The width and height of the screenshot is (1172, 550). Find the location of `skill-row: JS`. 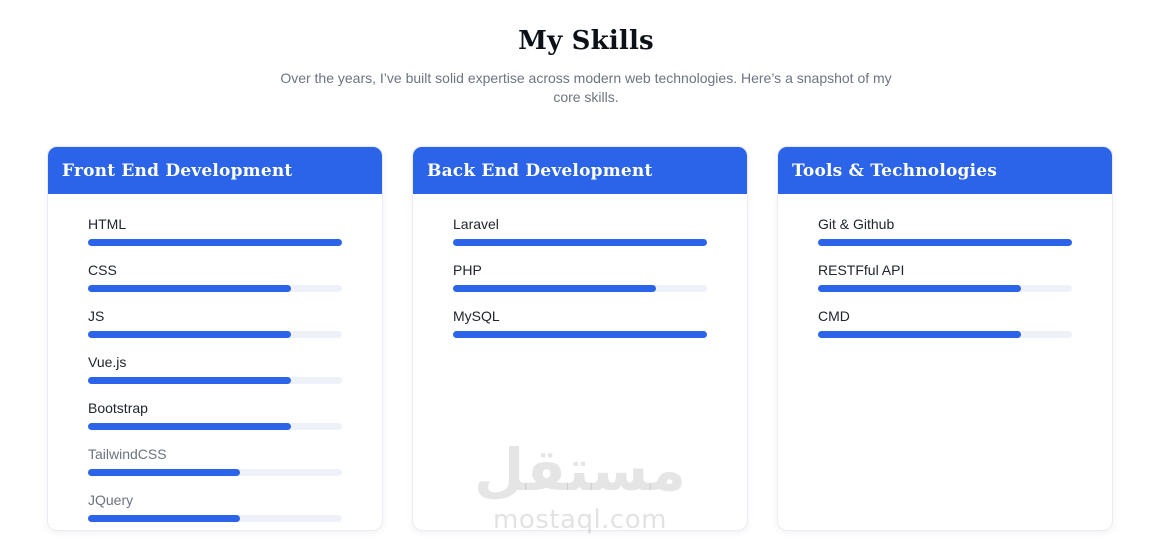

skill-row: JS is located at coordinates (215, 322).